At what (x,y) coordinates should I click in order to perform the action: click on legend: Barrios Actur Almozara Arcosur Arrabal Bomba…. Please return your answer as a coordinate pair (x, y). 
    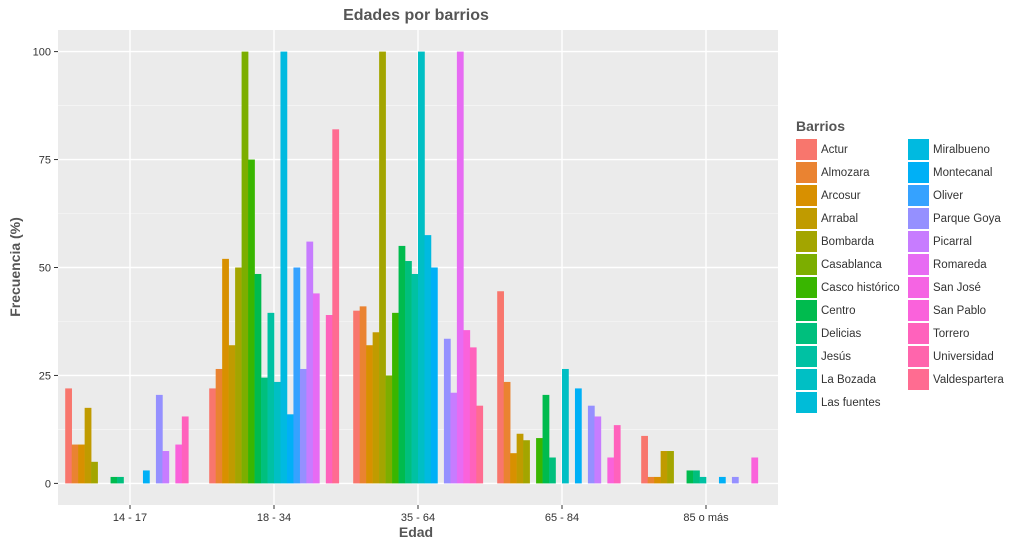
    Looking at the image, I should click on (900, 265).